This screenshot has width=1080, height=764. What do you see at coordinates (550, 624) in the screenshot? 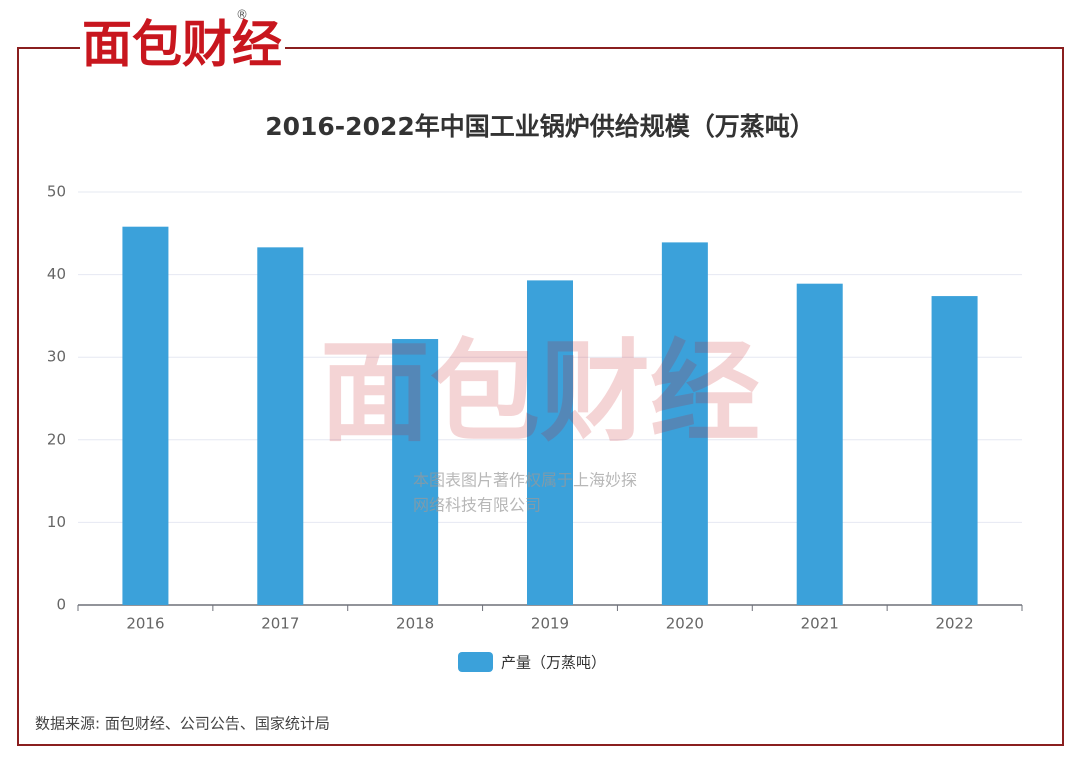
I see `x-tick-label: 2019` at bounding box center [550, 624].